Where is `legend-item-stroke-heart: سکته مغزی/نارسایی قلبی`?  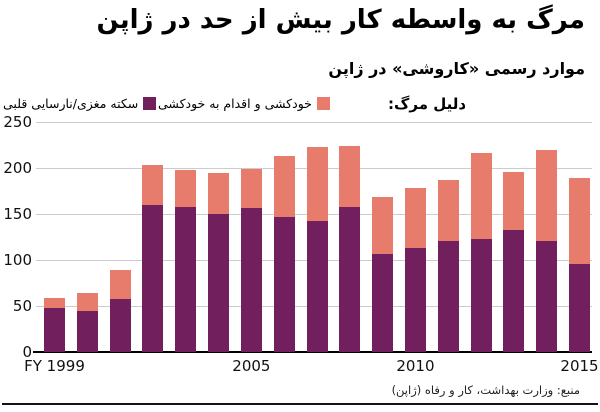 legend-item-stroke-heart: سکته مغزی/نارسایی قلبی is located at coordinates (80, 103).